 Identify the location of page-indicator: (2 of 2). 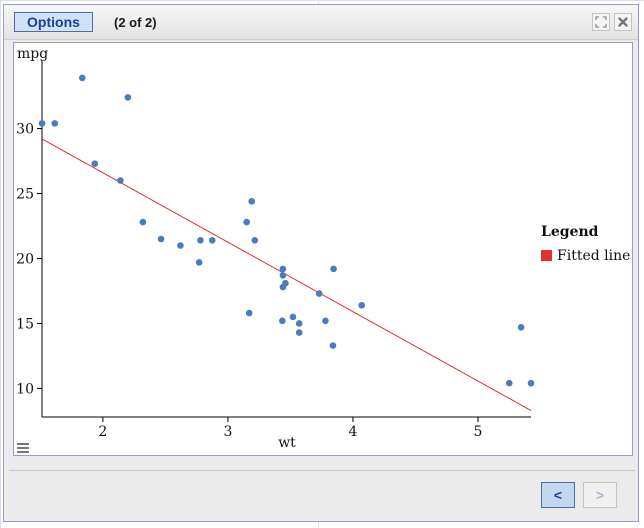
(135, 22).